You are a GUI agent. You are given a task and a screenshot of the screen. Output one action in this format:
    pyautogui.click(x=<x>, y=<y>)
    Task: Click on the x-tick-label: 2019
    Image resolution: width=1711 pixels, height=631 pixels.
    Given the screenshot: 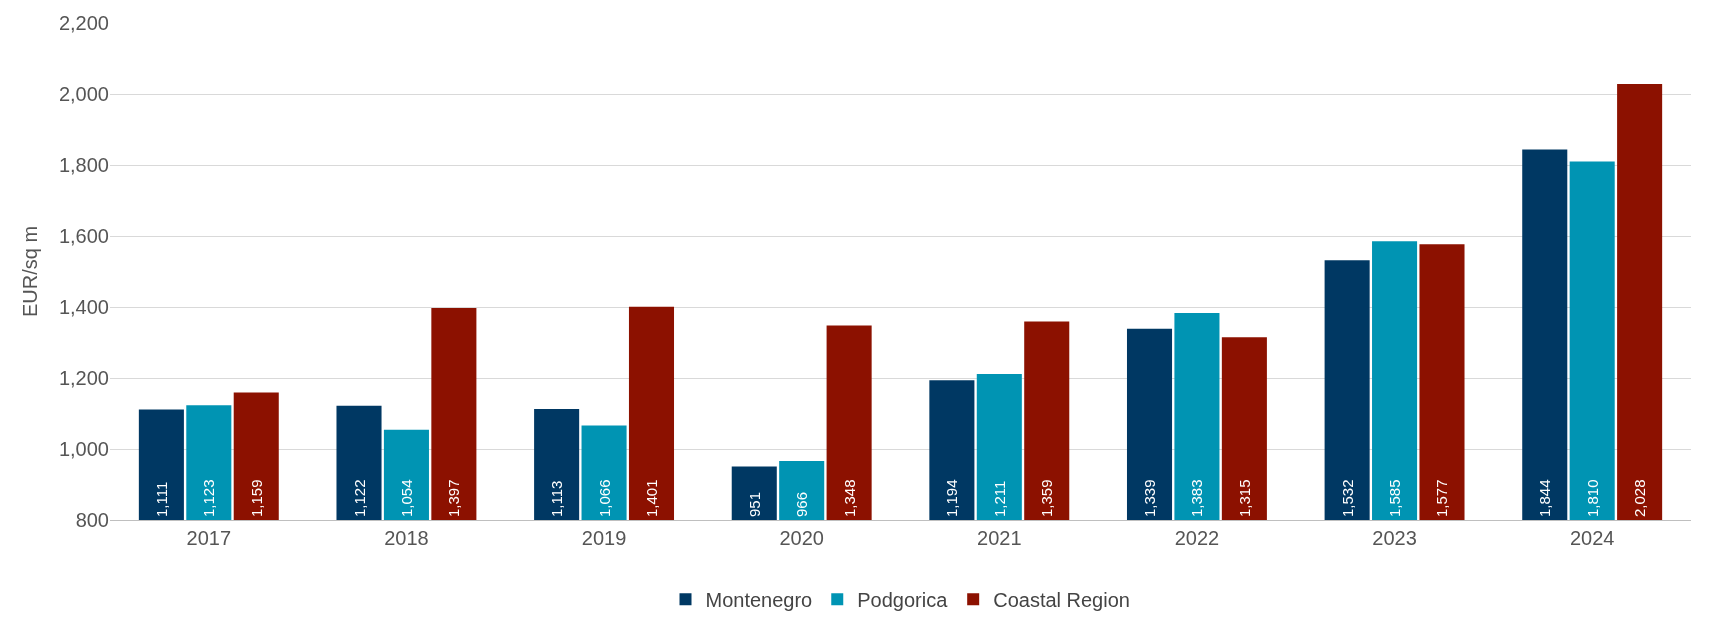 What is the action you would take?
    pyautogui.click(x=604, y=538)
    